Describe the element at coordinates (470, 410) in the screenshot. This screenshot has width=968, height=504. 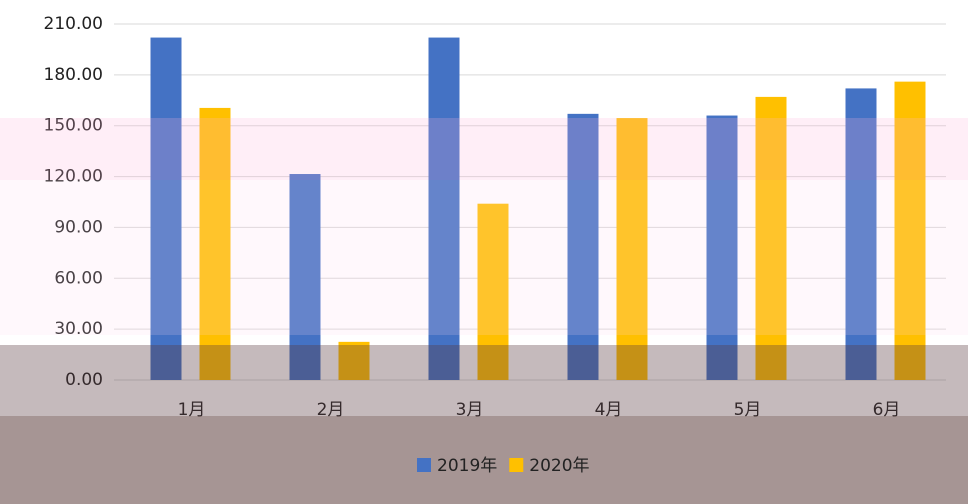
I see `x-tick-label: 3月` at that location.